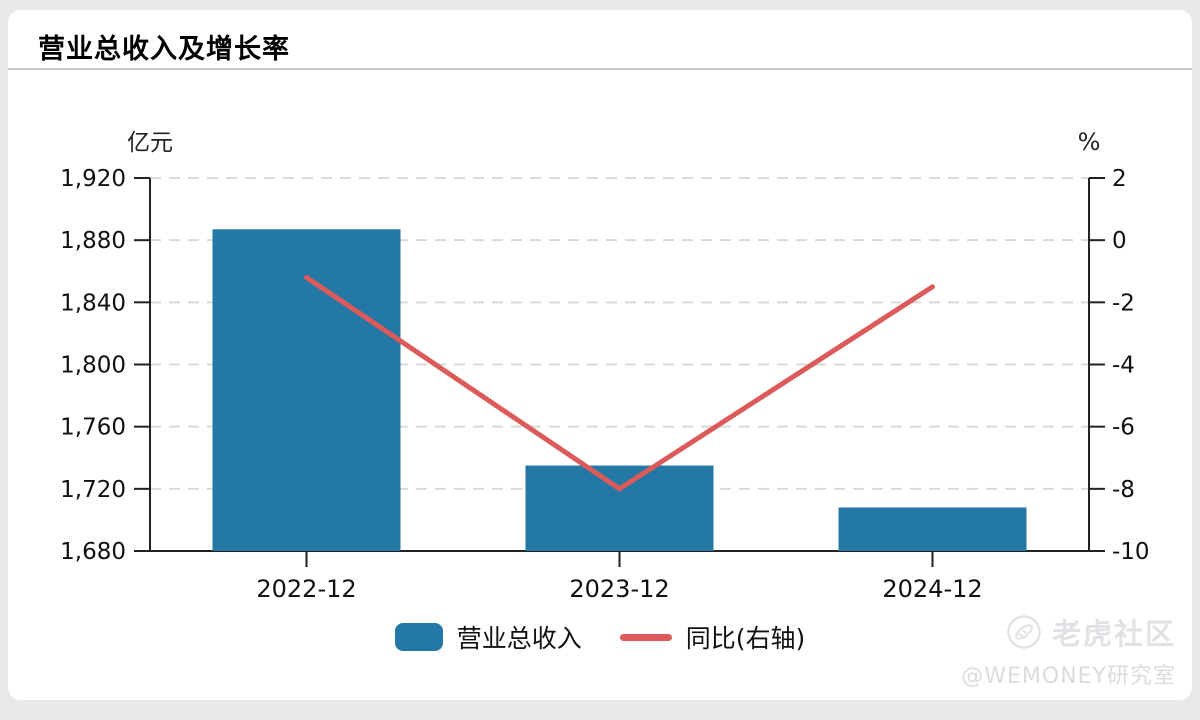 This screenshot has height=720, width=1200. I want to click on watermark-brand-row: 老虎社区, so click(1068, 632).